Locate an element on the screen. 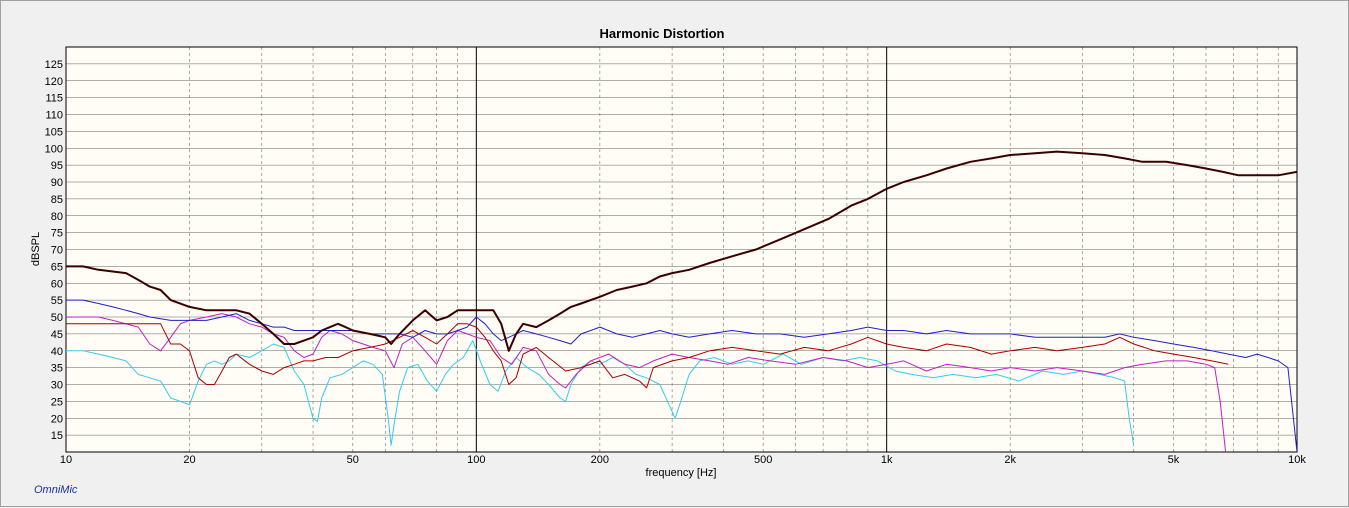 The height and width of the screenshot is (508, 1349). y-tick-label: 55 is located at coordinates (57, 301).